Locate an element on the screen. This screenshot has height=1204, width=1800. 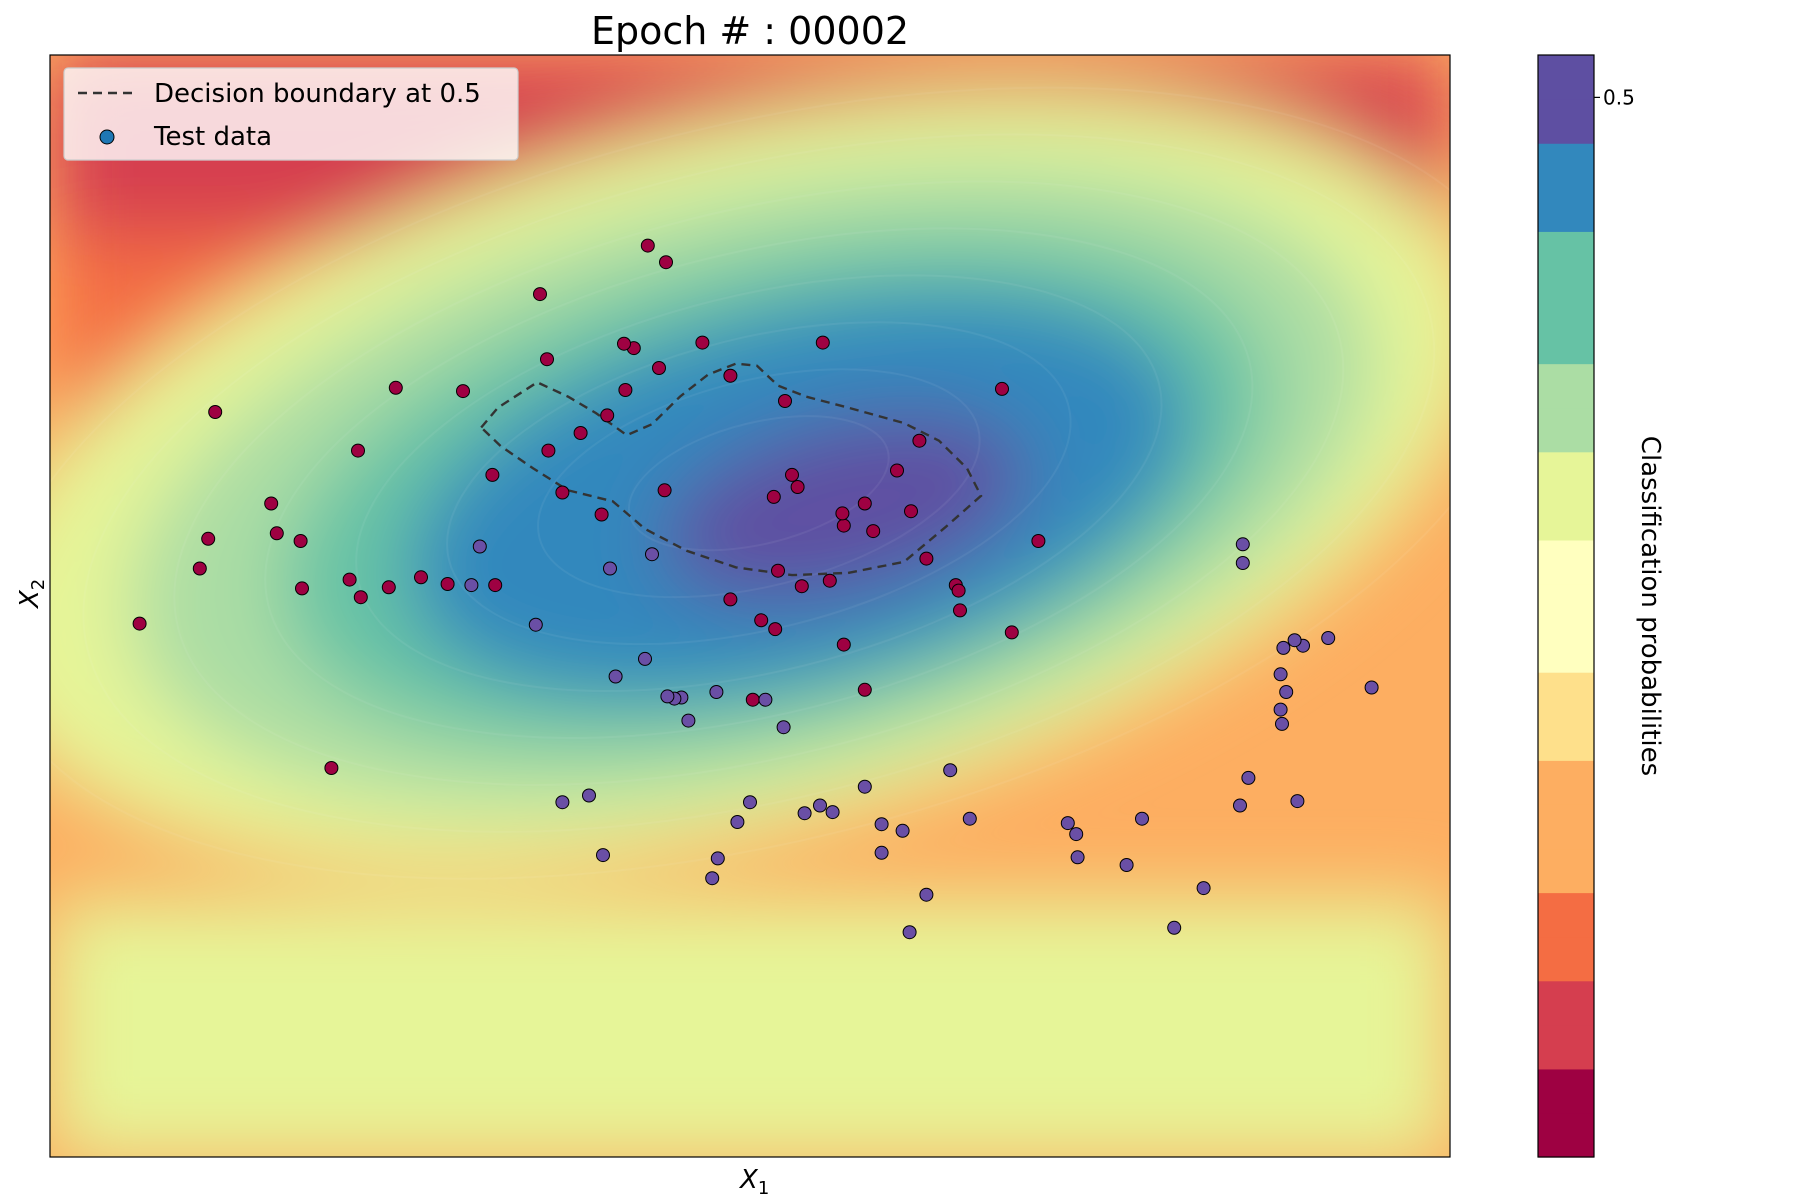
contour-band is located at coordinates (759, 483).